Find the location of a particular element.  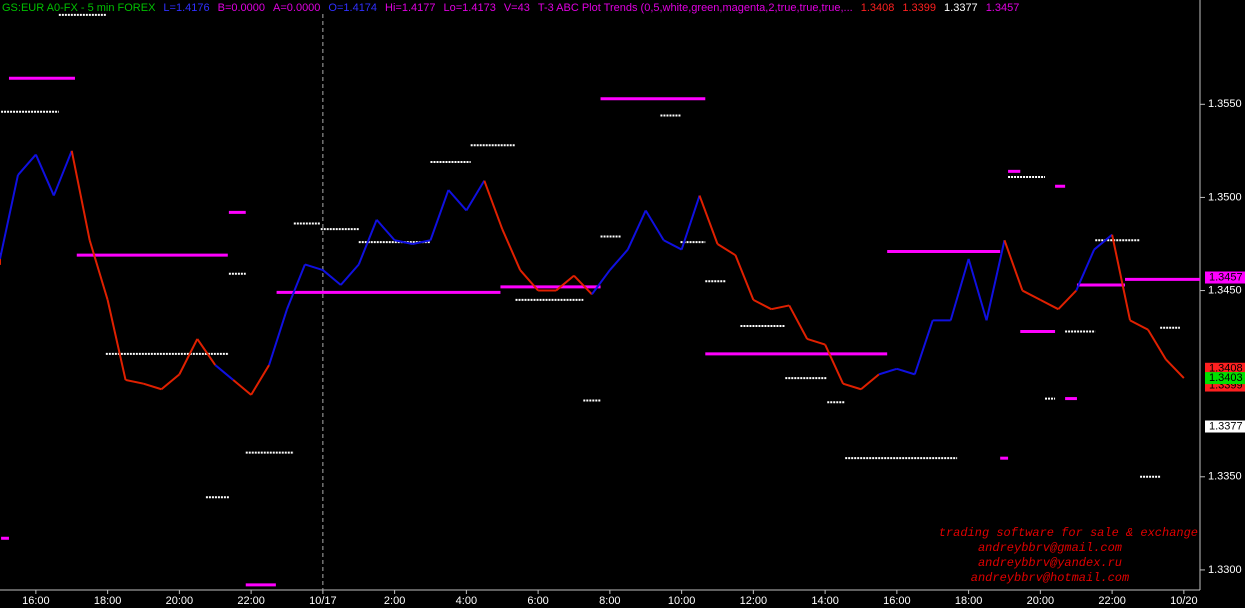

y-tick-label: 1.3500 is located at coordinates (1225, 197).